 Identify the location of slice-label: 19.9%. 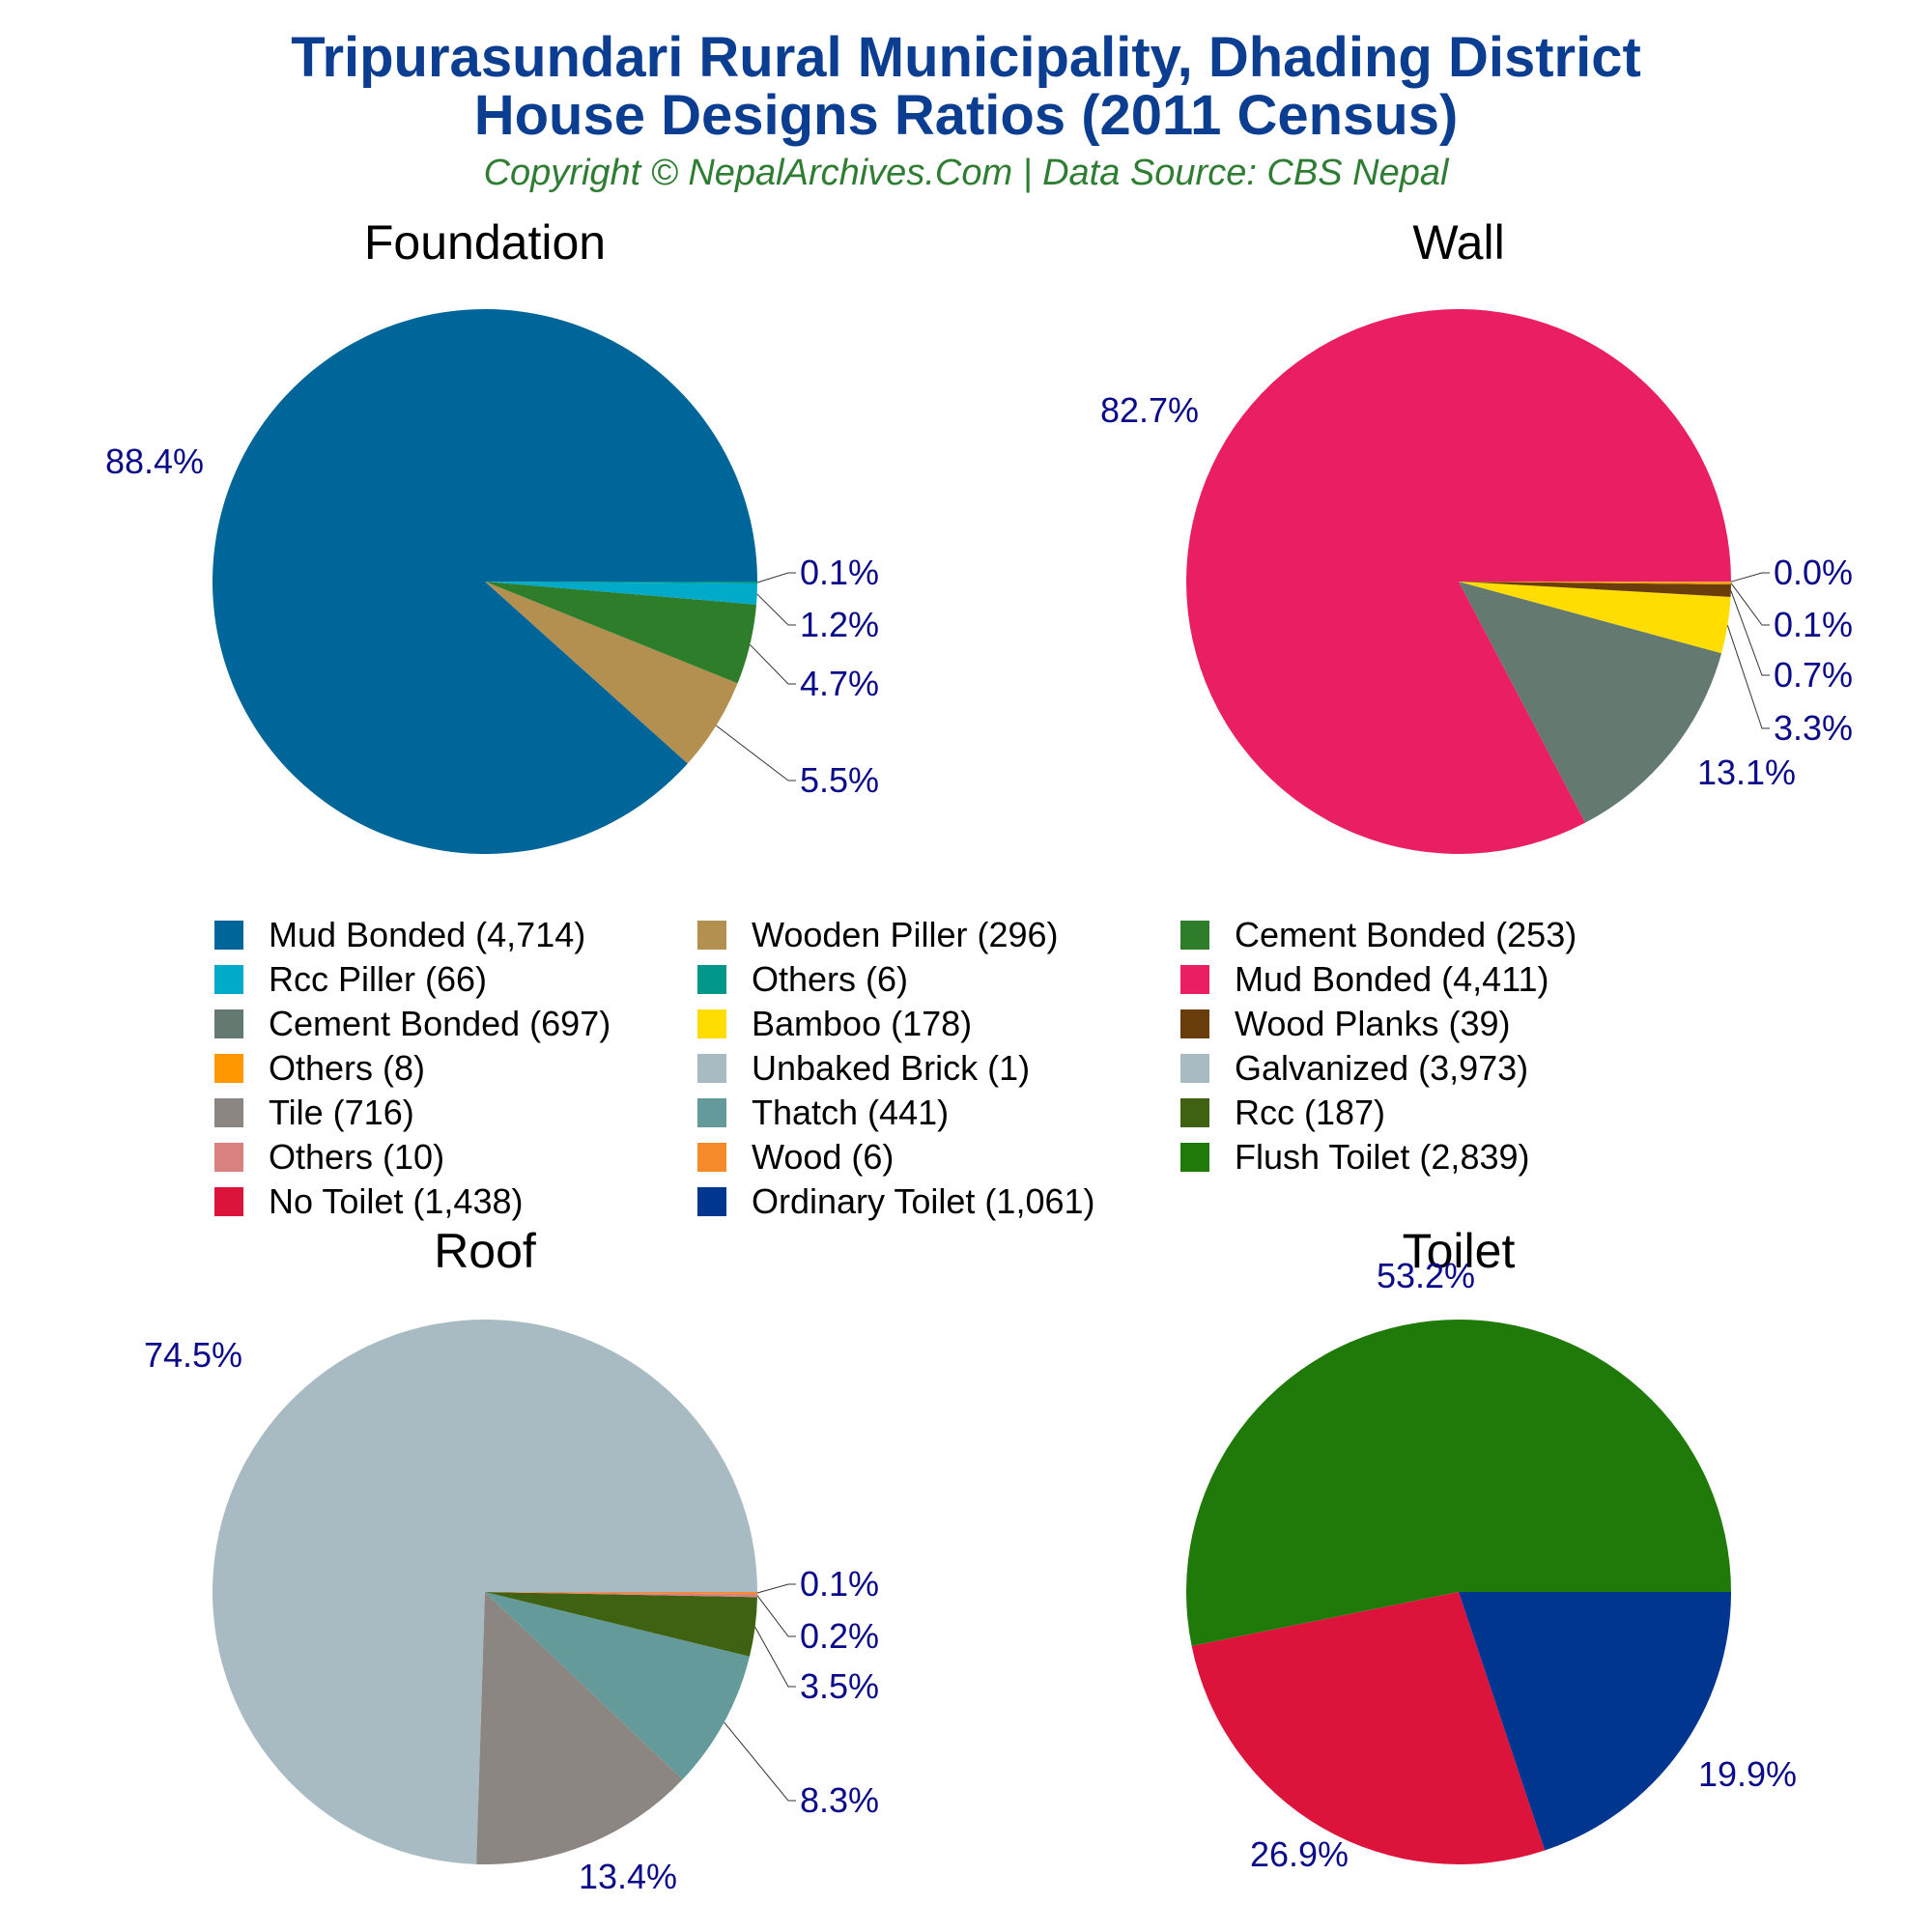
(1747, 1774).